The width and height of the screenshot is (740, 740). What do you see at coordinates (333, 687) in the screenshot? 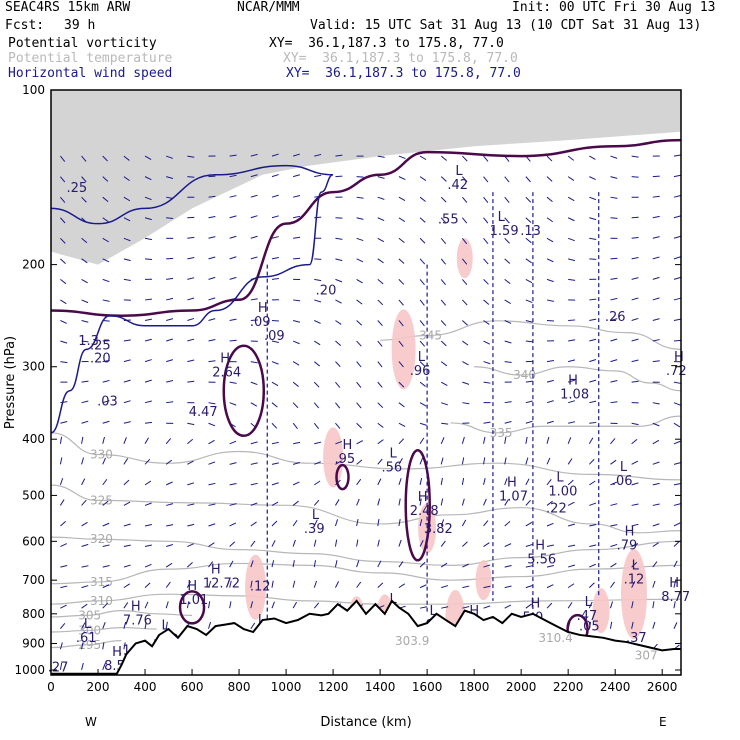
I see `x-tick-label: 1200` at bounding box center [333, 687].